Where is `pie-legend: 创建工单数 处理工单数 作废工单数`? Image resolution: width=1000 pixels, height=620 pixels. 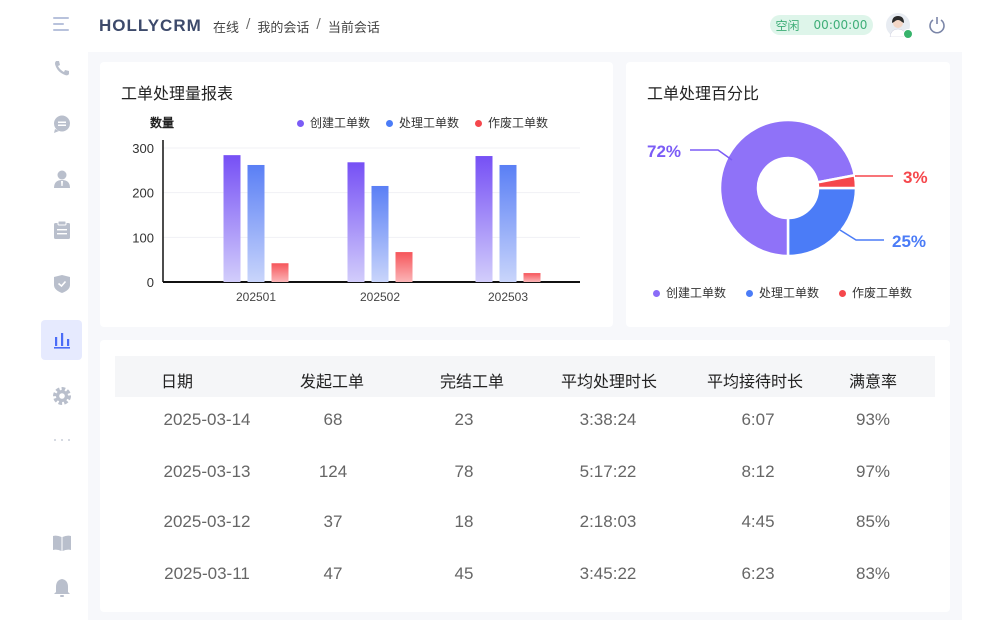 pie-legend: 创建工单数 处理工单数 作废工单数 is located at coordinates (782, 292).